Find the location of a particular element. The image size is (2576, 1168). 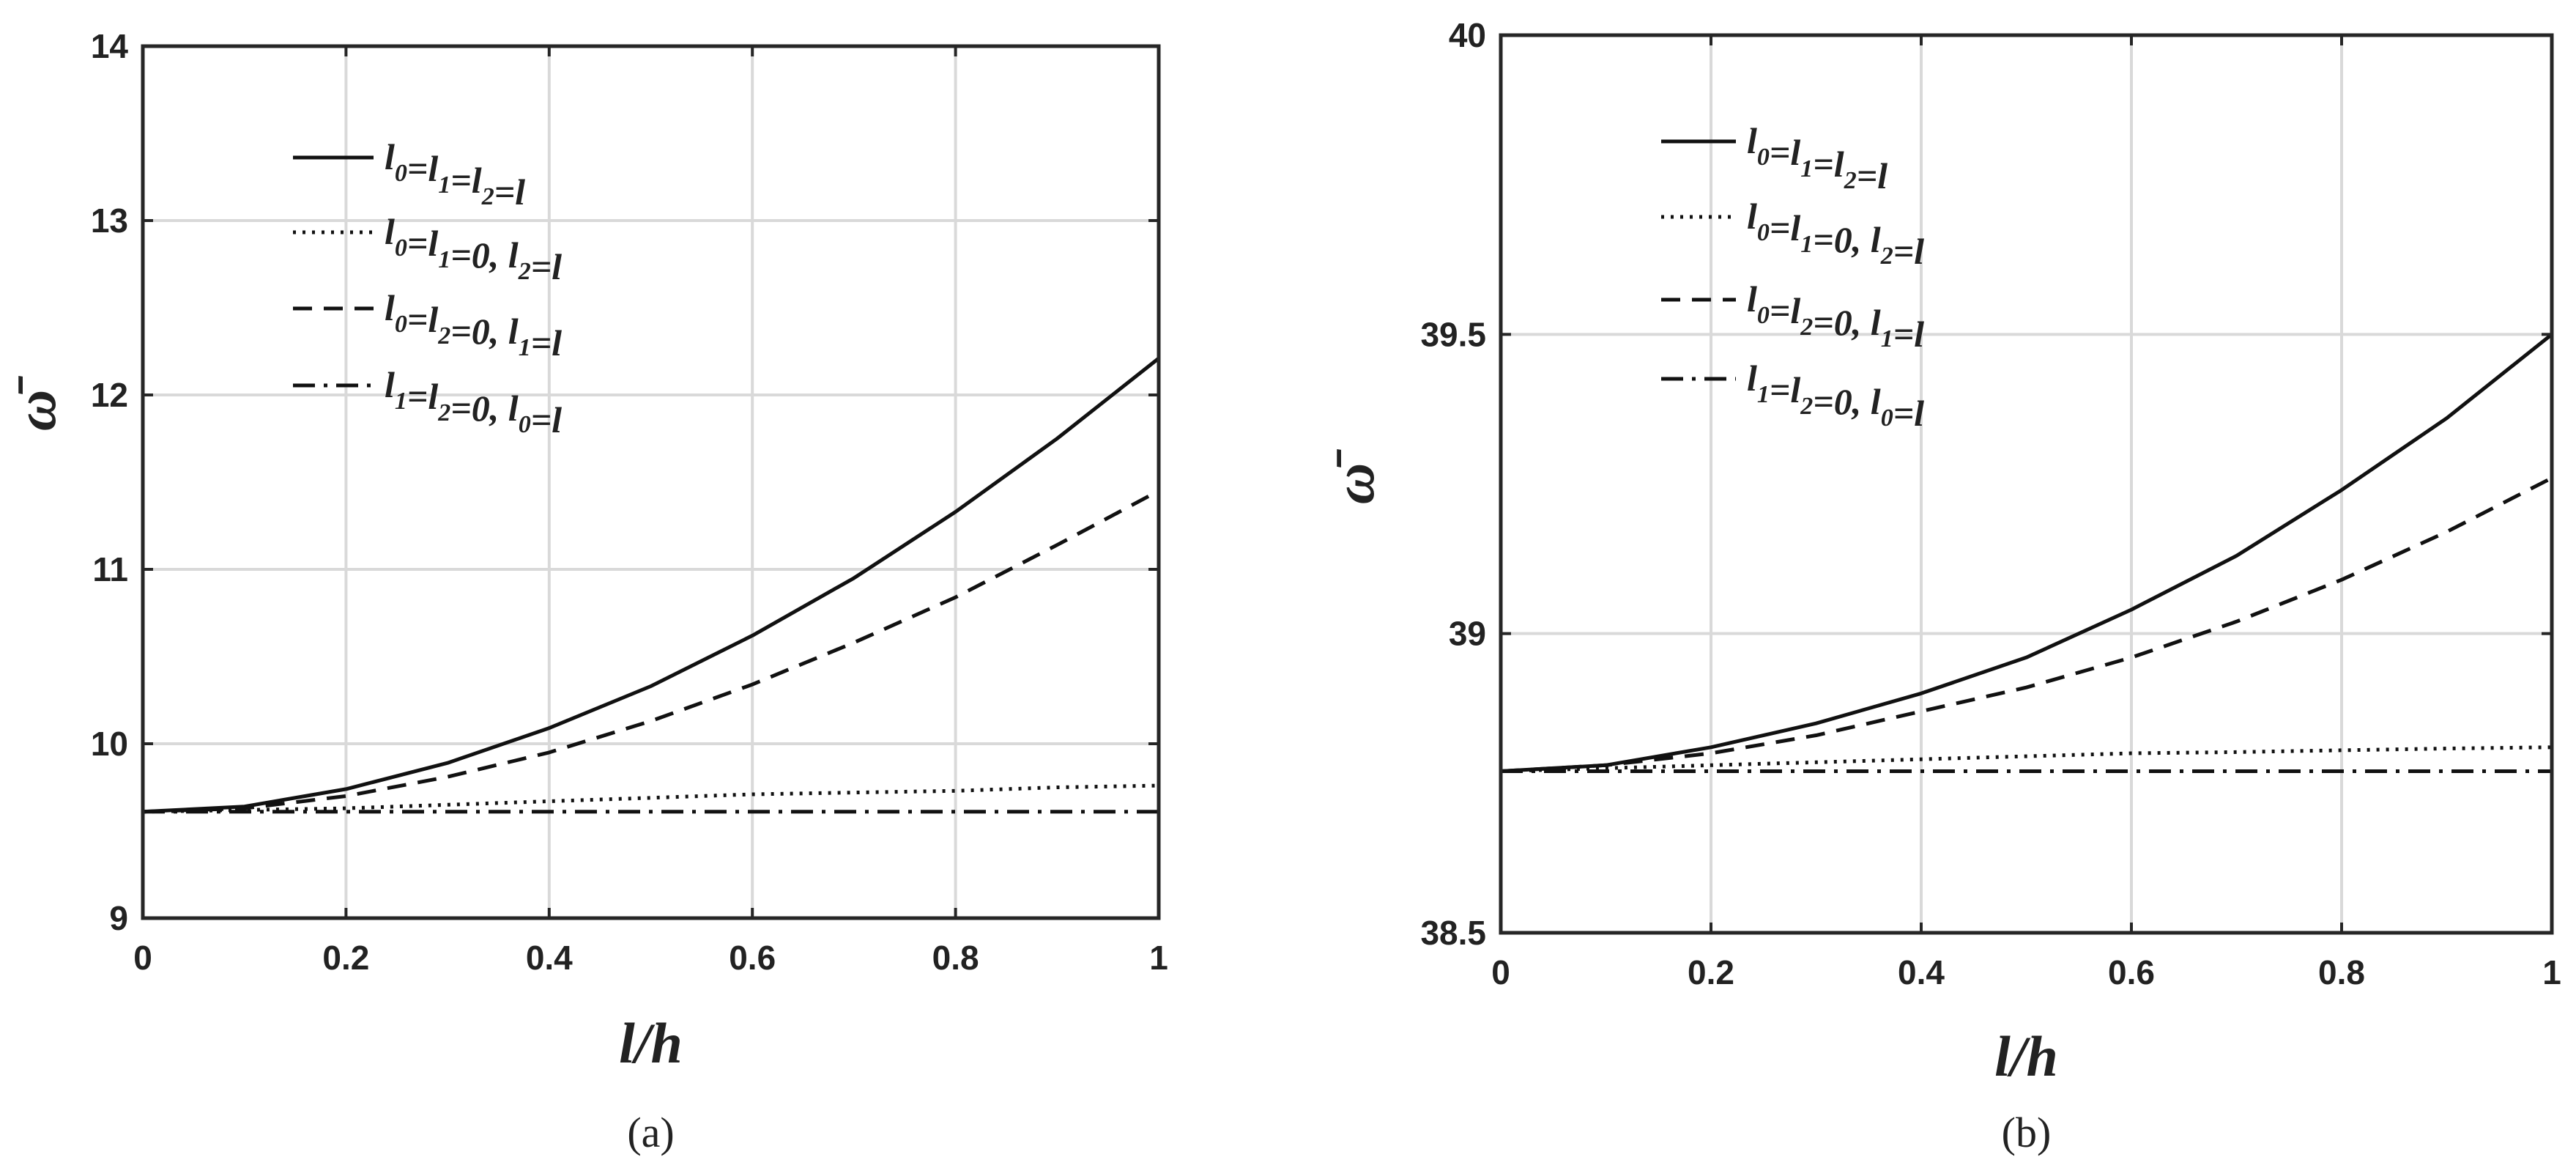

y-tick-label: 13 is located at coordinates (109, 221).